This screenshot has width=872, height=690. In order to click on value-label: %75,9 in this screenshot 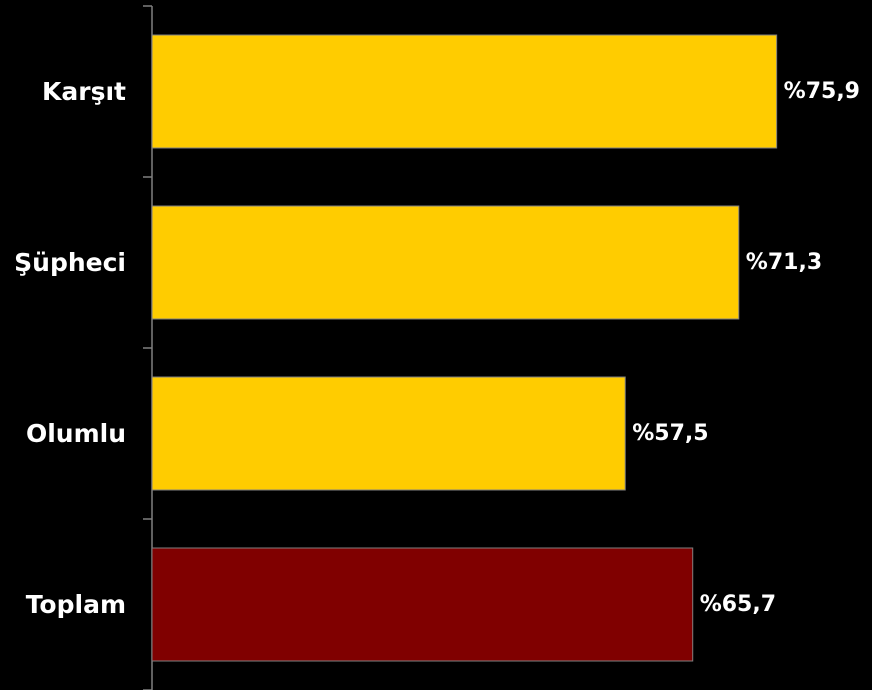, I will do `click(822, 91)`.